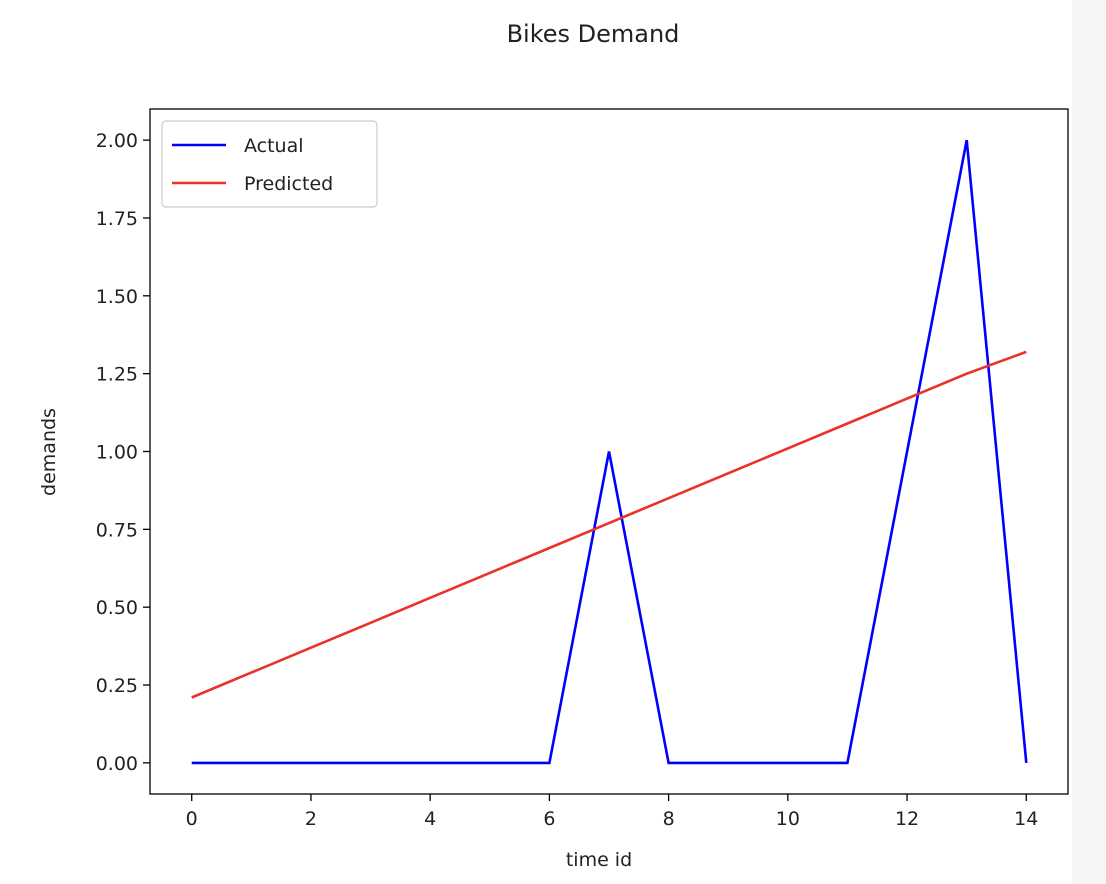 Image resolution: width=1106 pixels, height=884 pixels. What do you see at coordinates (117, 219) in the screenshot?
I see `y-tick-label: 1.75` at bounding box center [117, 219].